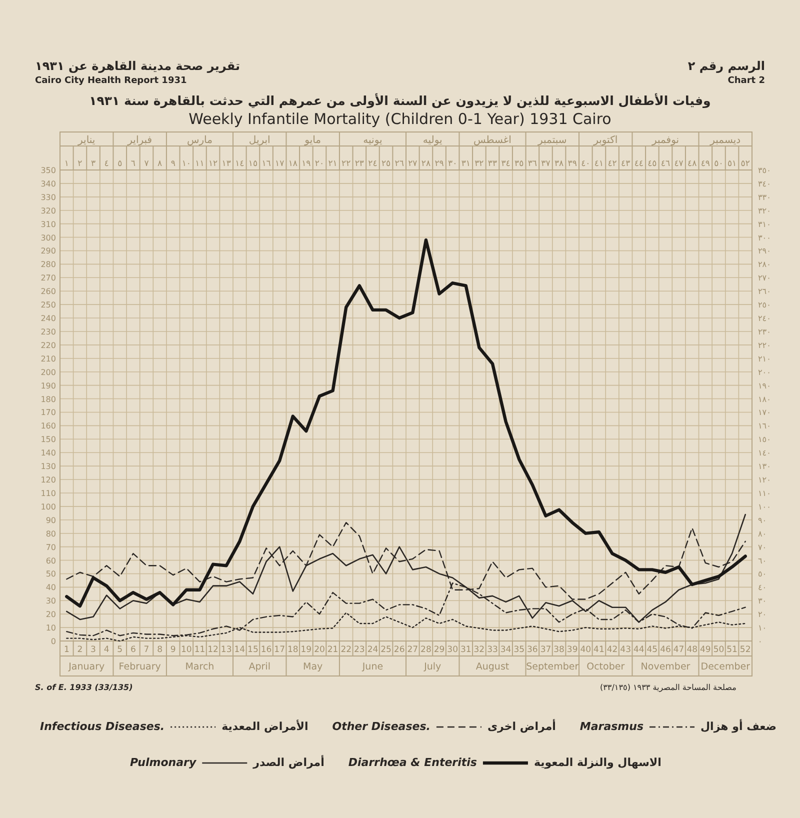 This screenshot has height=818, width=800. Describe the element at coordinates (332, 650) in the screenshot. I see `x-tick-label: 21` at that location.